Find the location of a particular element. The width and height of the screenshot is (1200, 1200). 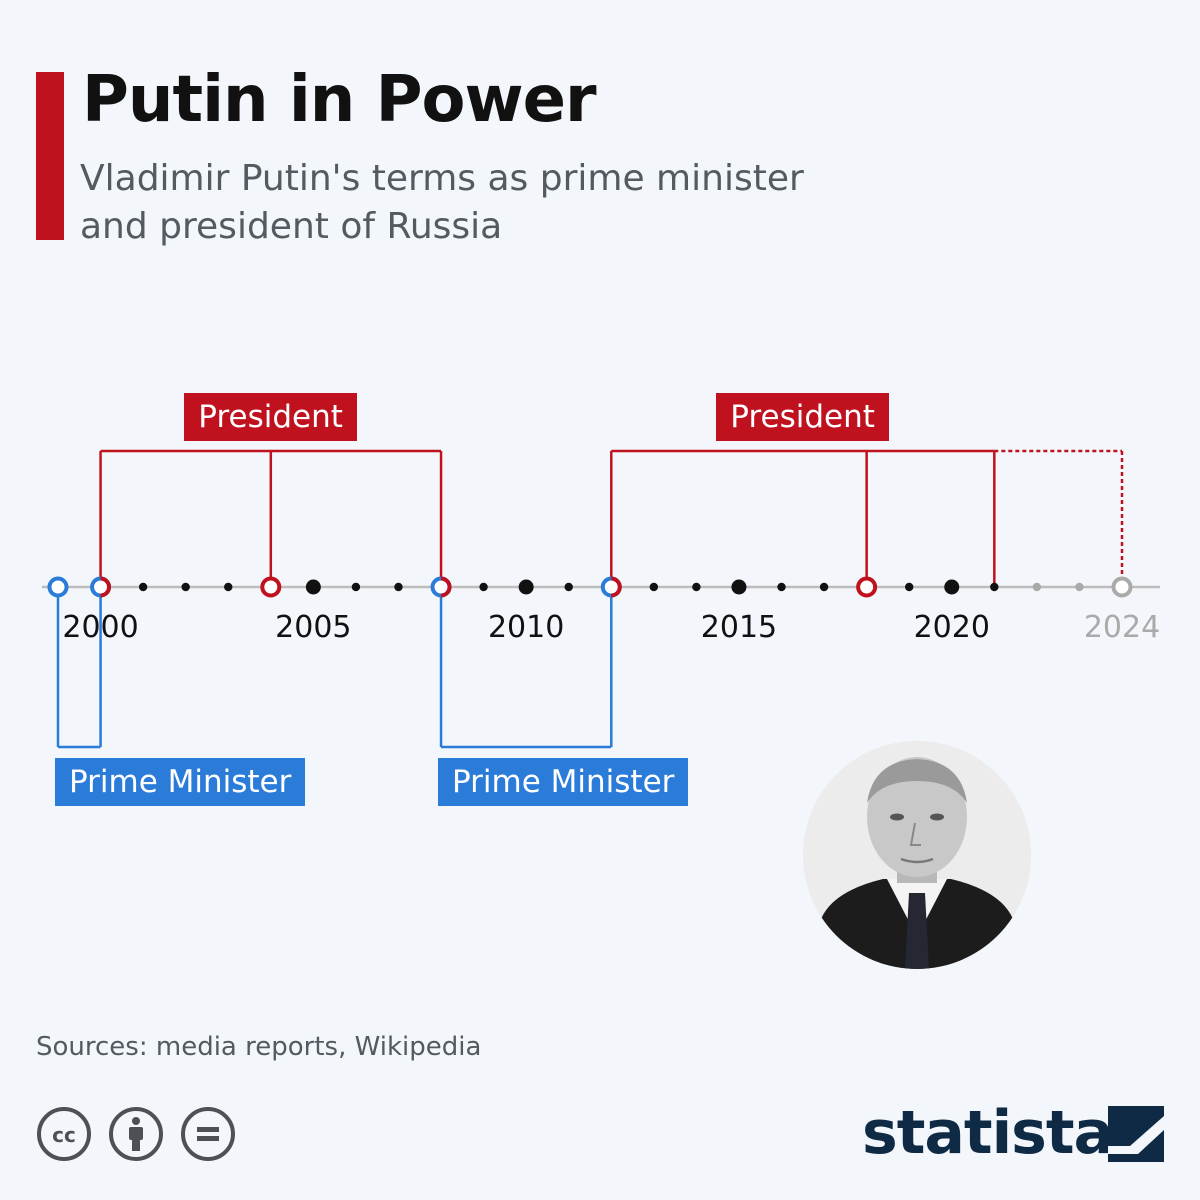

tick-label-2024: 2024 is located at coordinates (1122, 627).